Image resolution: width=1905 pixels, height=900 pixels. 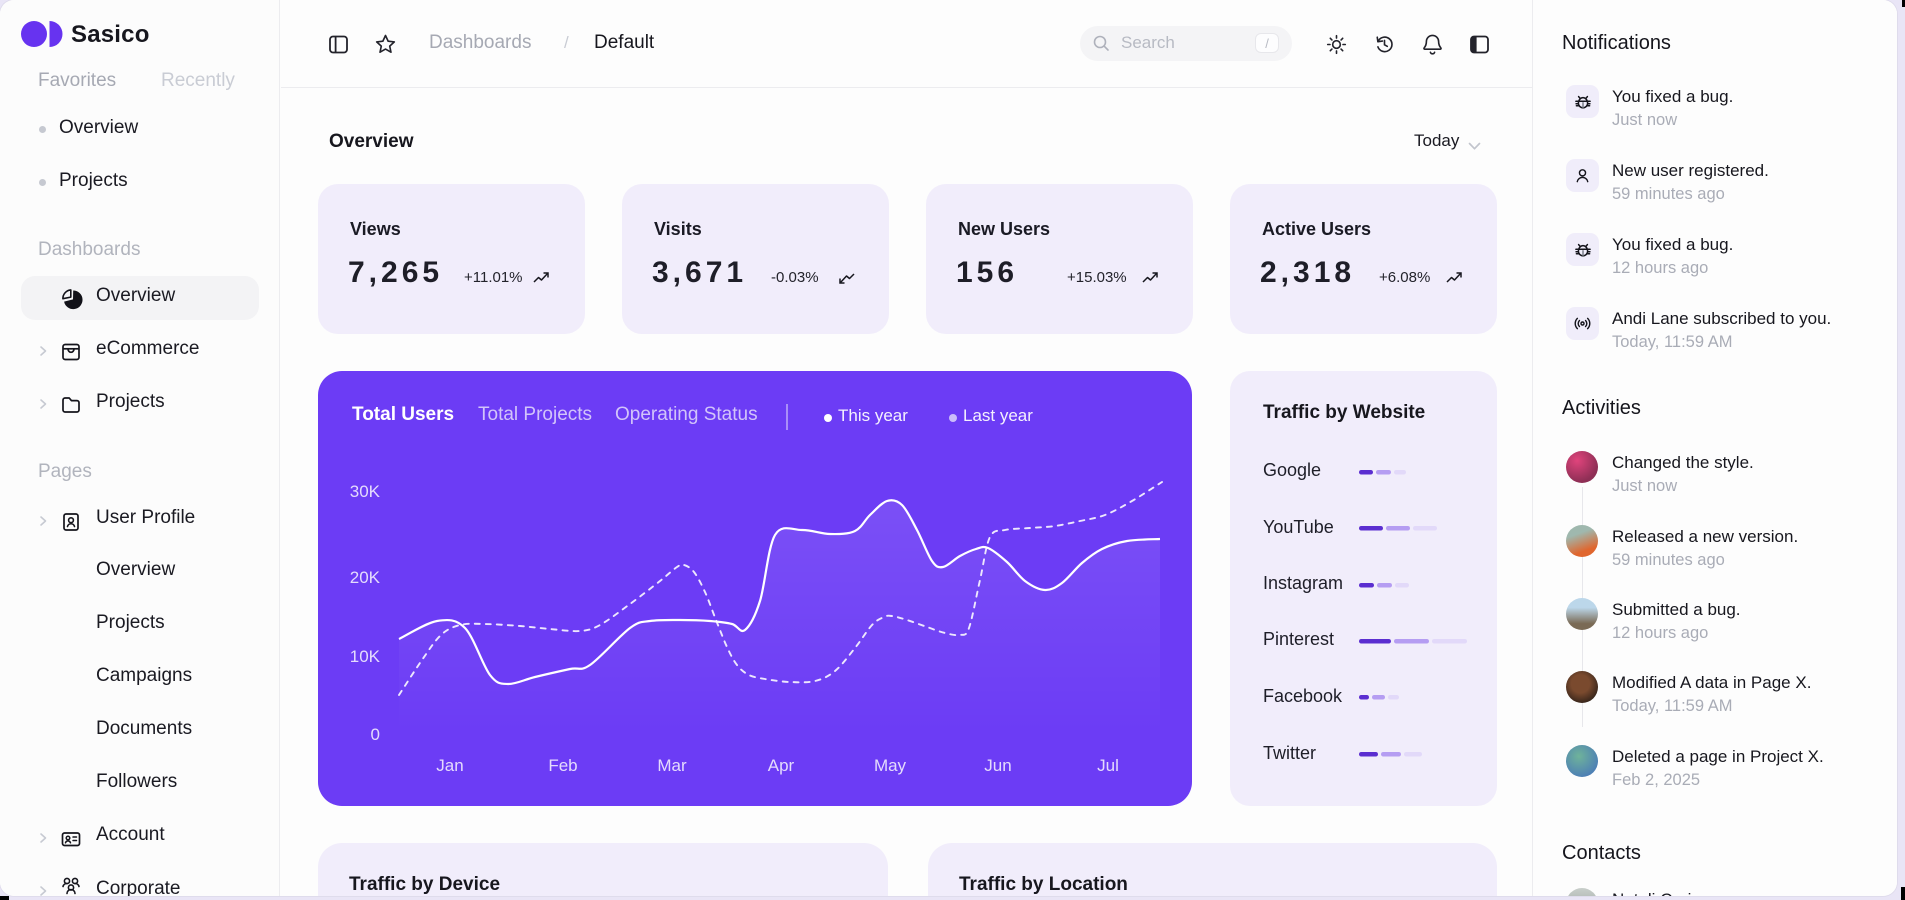 I want to click on svg-text: Jul, so click(x=1108, y=765).